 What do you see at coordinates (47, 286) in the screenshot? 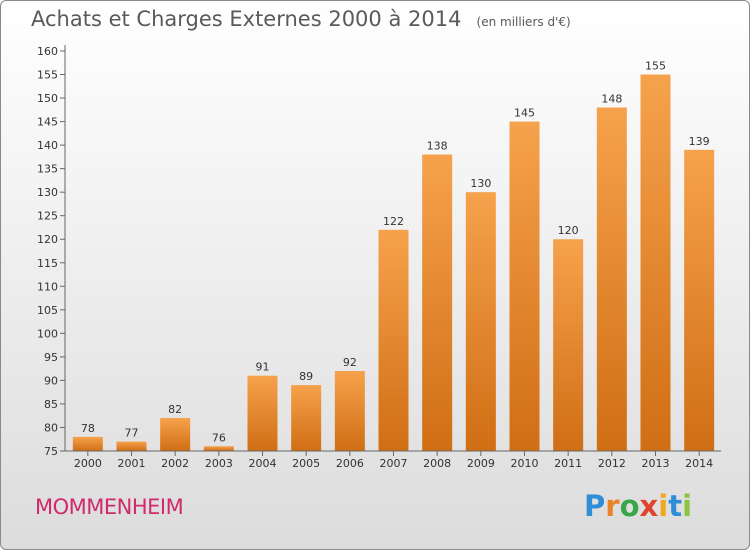
I see `y-tick-label: 110` at bounding box center [47, 286].